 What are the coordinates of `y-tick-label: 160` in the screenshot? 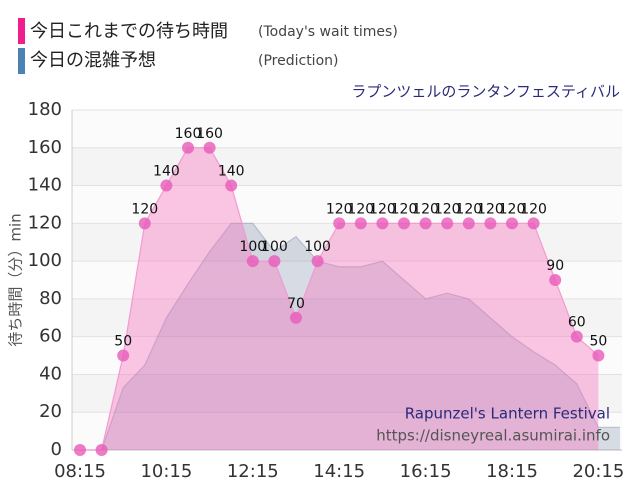 It's located at (45, 147).